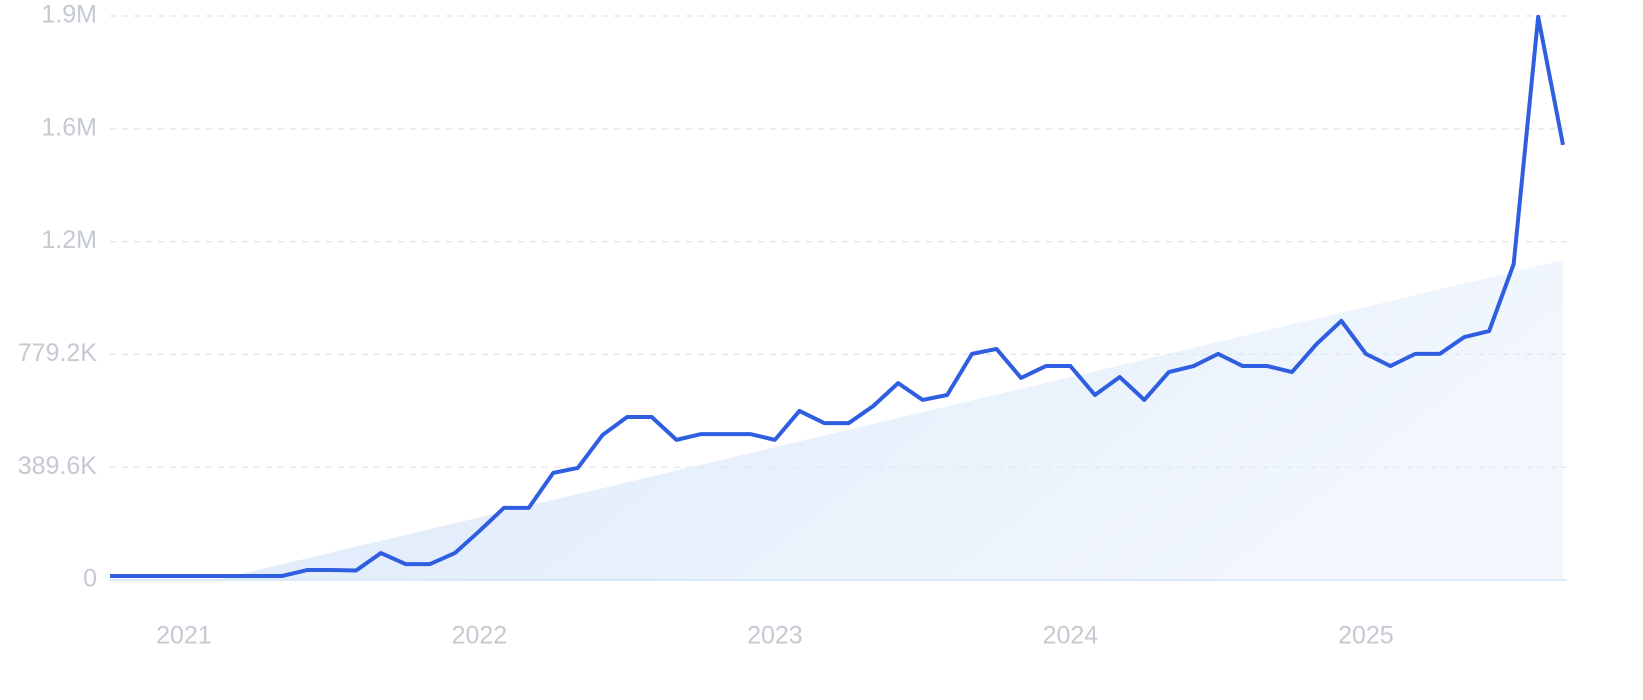 The image size is (1643, 700). Describe the element at coordinates (69, 15) in the screenshot. I see `y-tick-label: 1.9M` at that location.